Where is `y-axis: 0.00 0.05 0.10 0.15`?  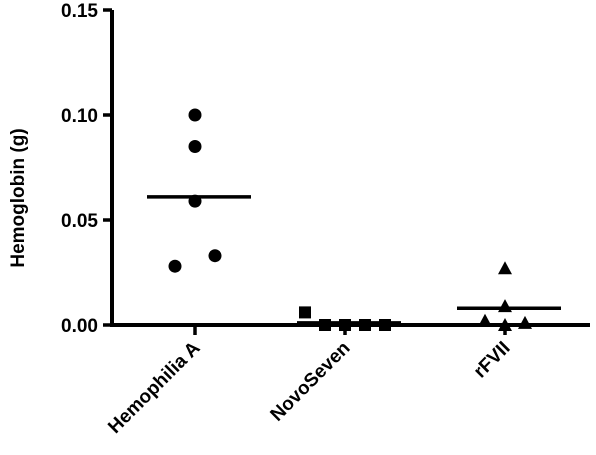
y-axis: 0.00 0.05 0.10 0.15 is located at coordinates (87, 169).